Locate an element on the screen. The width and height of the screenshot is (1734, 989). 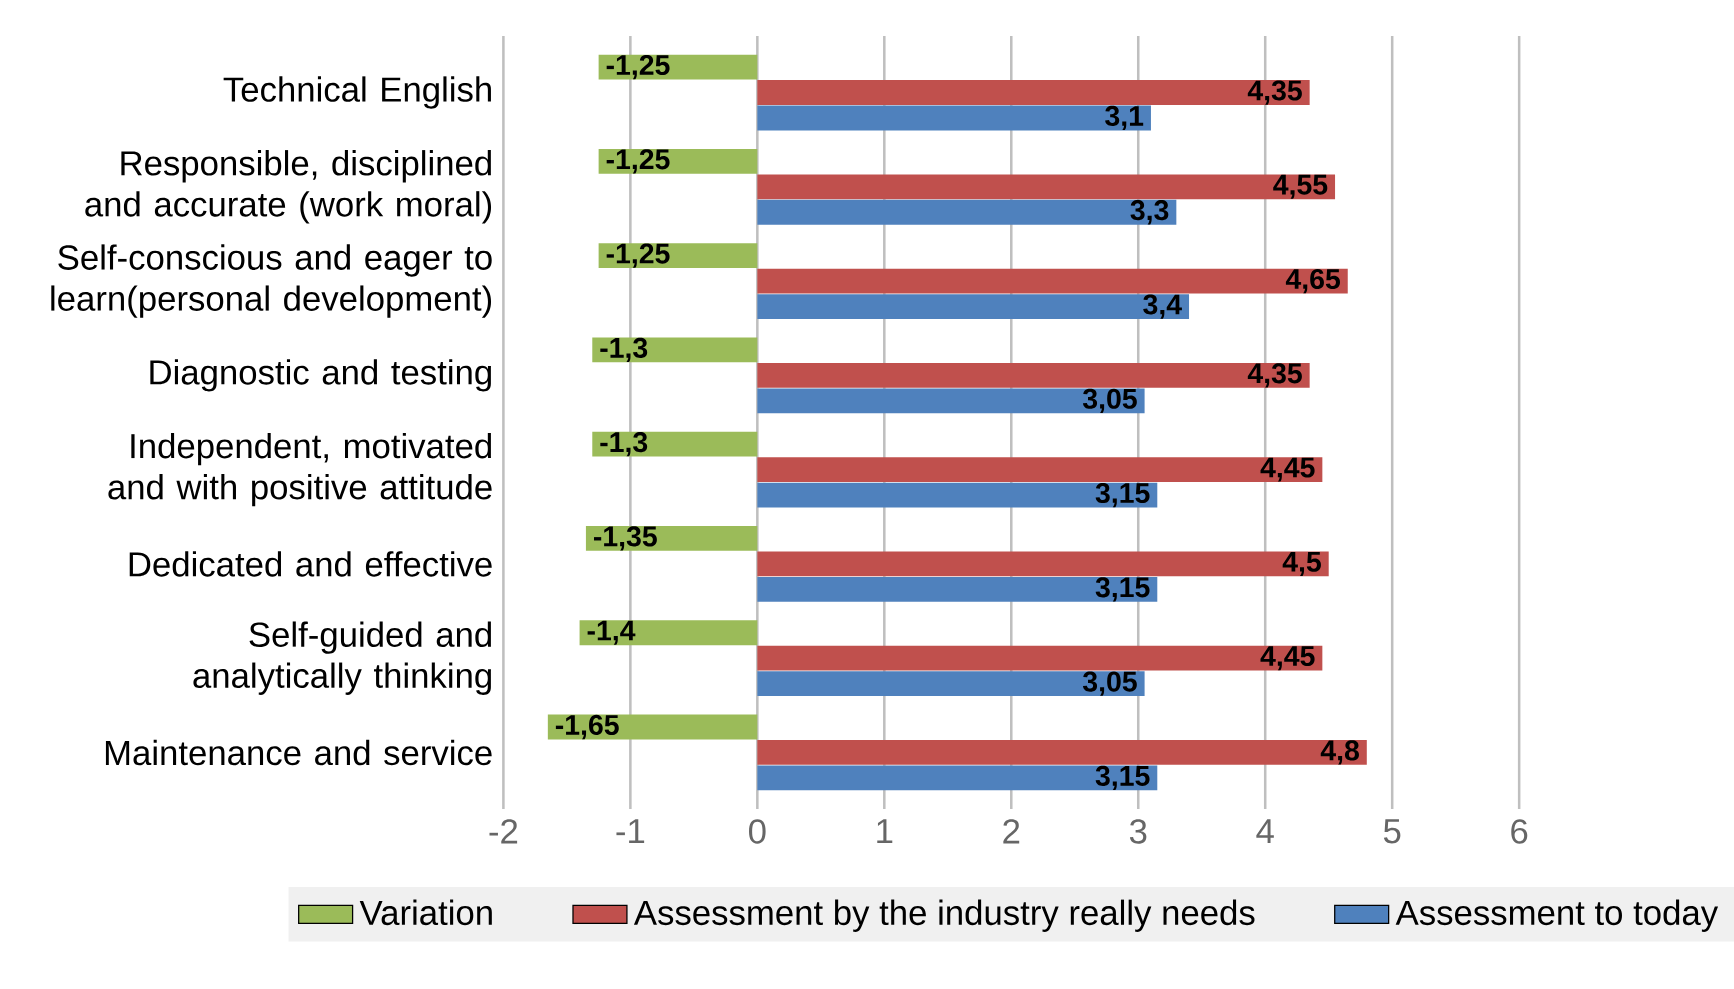
data-label: 3,1 is located at coordinates (1124, 118).